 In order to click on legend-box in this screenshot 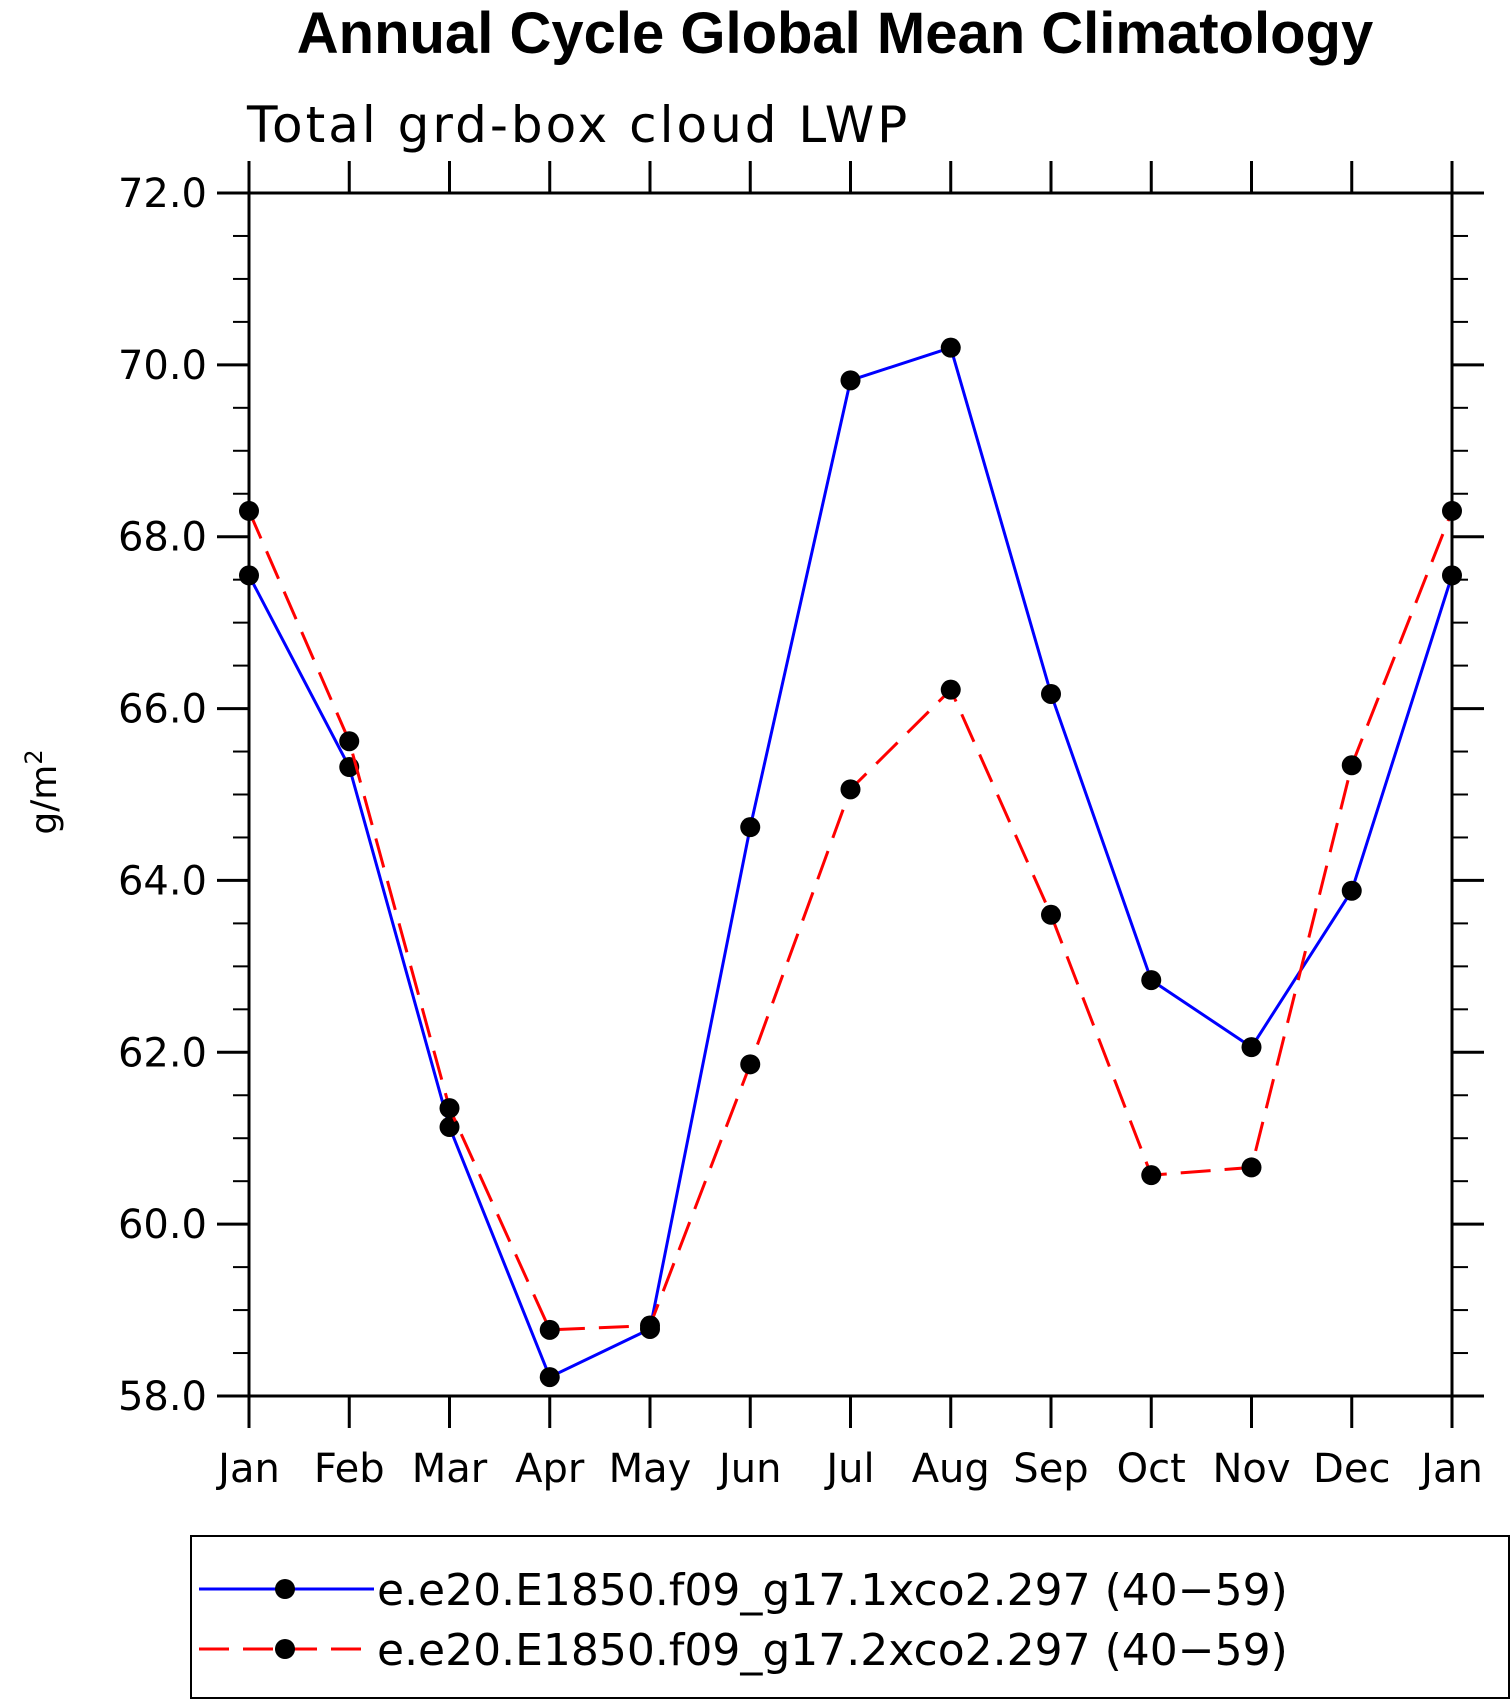, I will do `click(850, 1617)`.